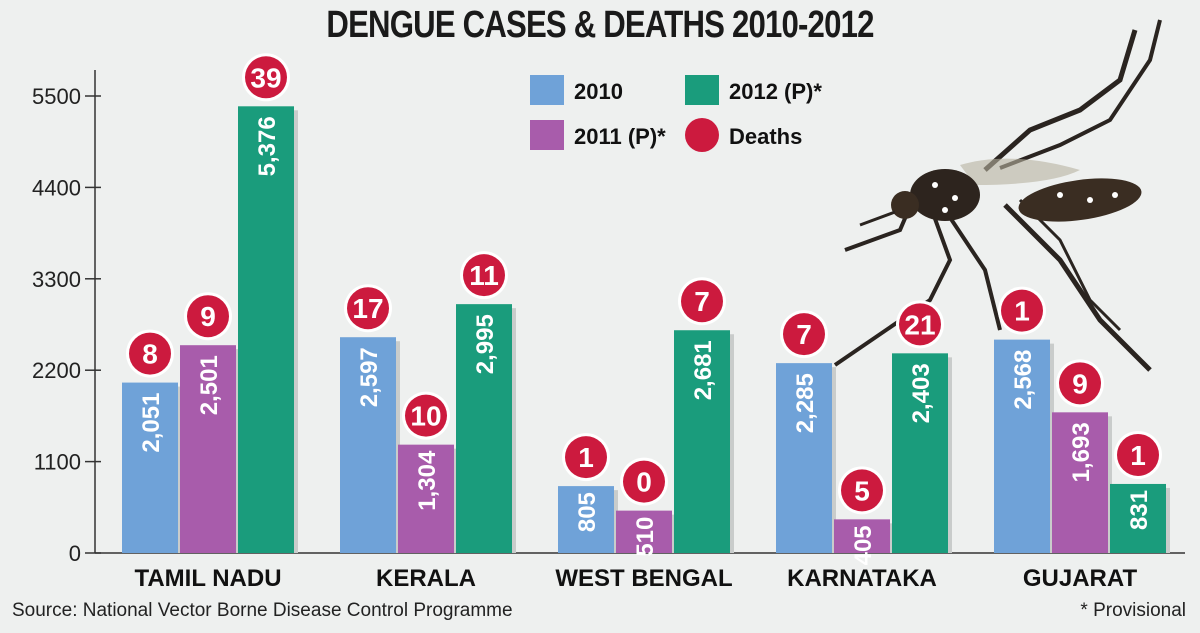 This screenshot has width=1200, height=633. What do you see at coordinates (598, 91) in the screenshot?
I see `legend-label: 2010` at bounding box center [598, 91].